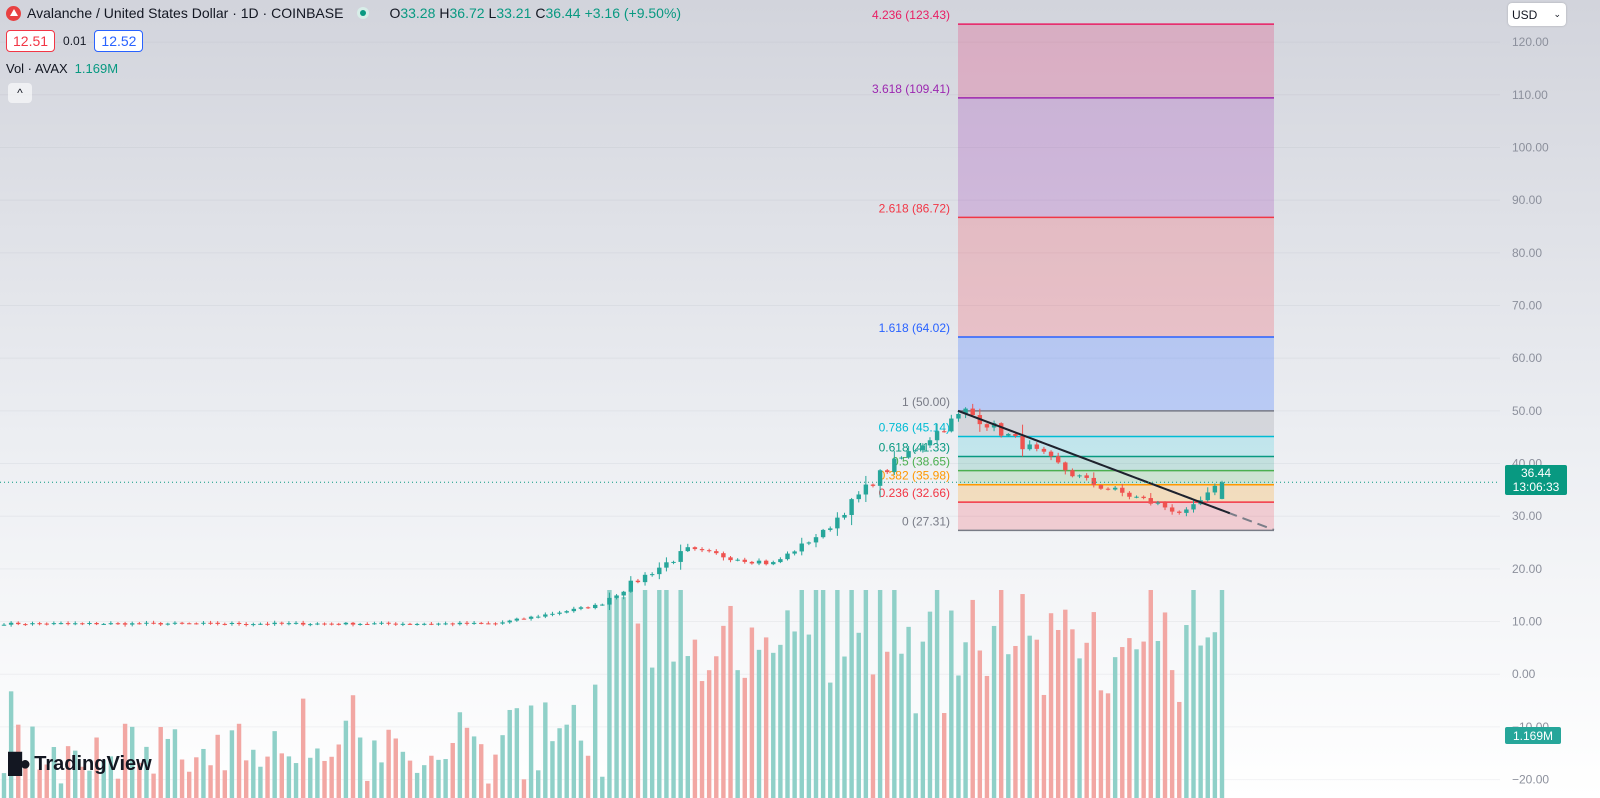 This screenshot has height=798, width=1600. I want to click on sell-button: 12.51, so click(31, 41).